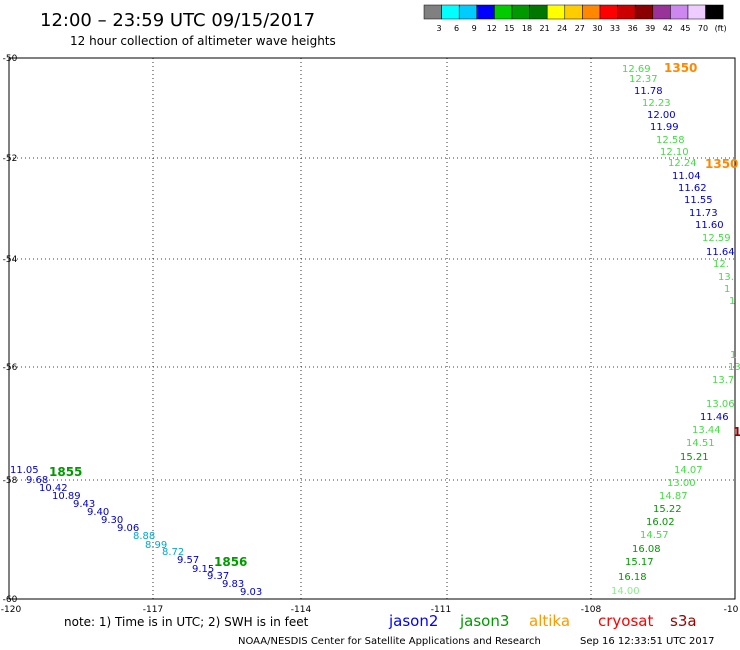  Describe the element at coordinates (10, 481) in the screenshot. I see `latitude-tick-label: -58` at that location.